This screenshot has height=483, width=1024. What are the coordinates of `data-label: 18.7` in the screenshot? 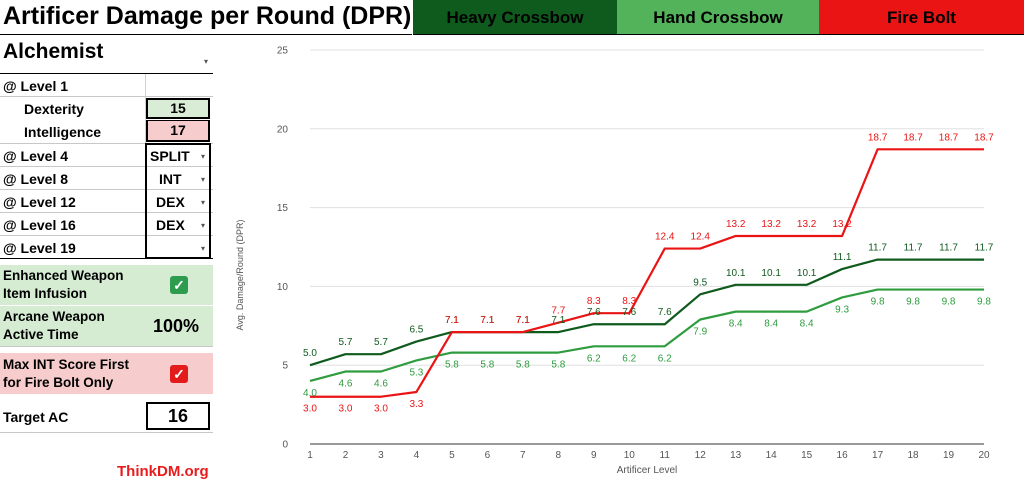 It's located at (913, 137).